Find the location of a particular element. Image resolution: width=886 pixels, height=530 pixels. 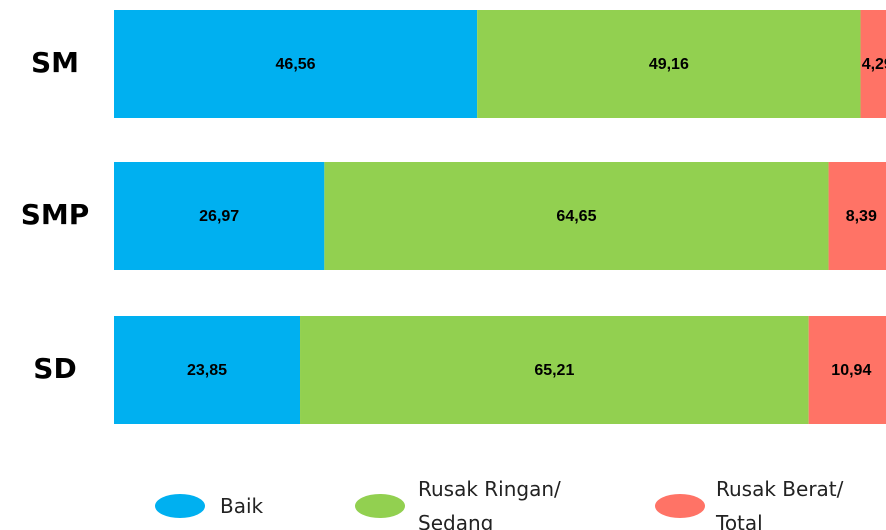

data-label: 26,97 is located at coordinates (219, 216).